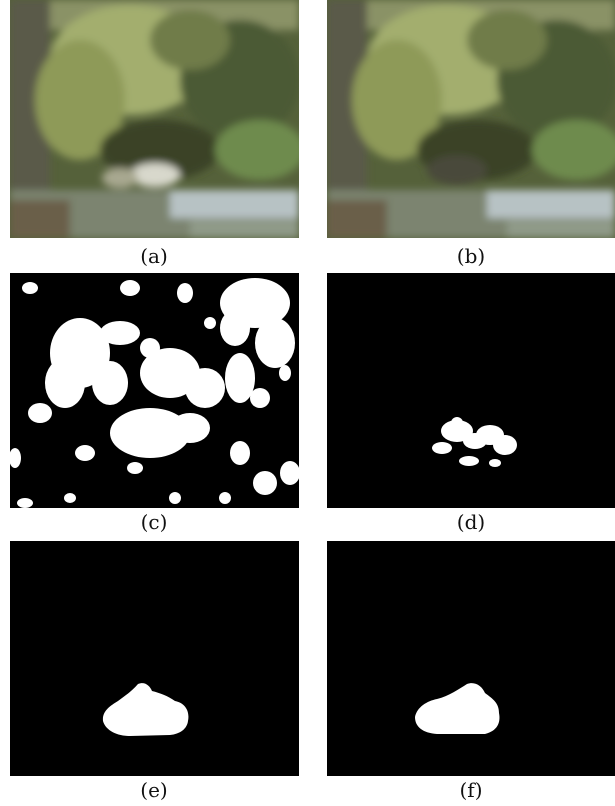 The width and height of the screenshot is (615, 806). I want to click on binary-mask-d, so click(471, 390).